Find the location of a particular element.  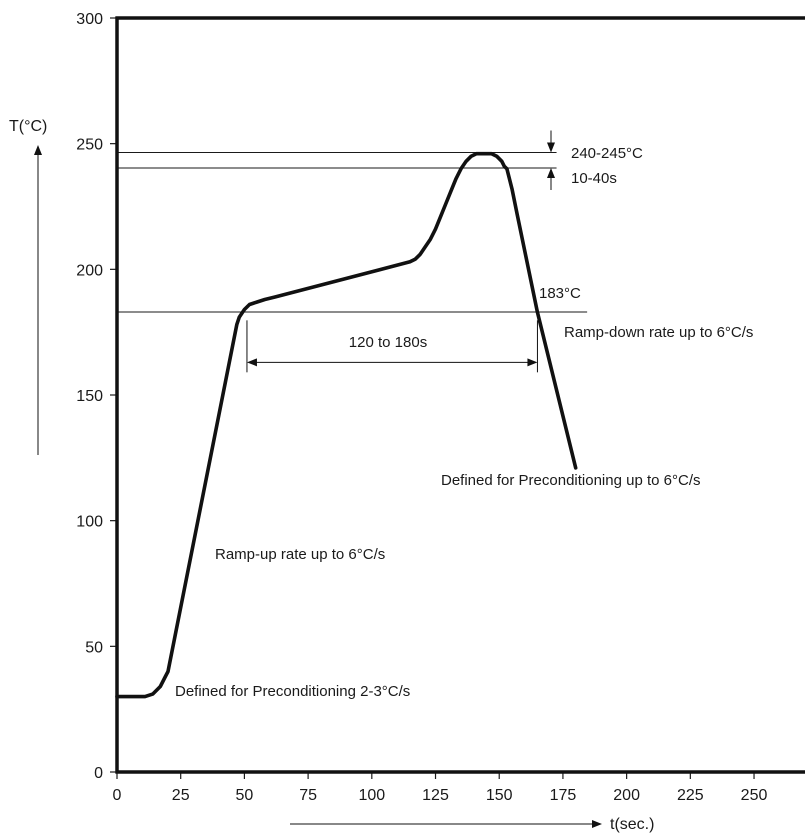

y-tick-label: 100 is located at coordinates (89, 522).